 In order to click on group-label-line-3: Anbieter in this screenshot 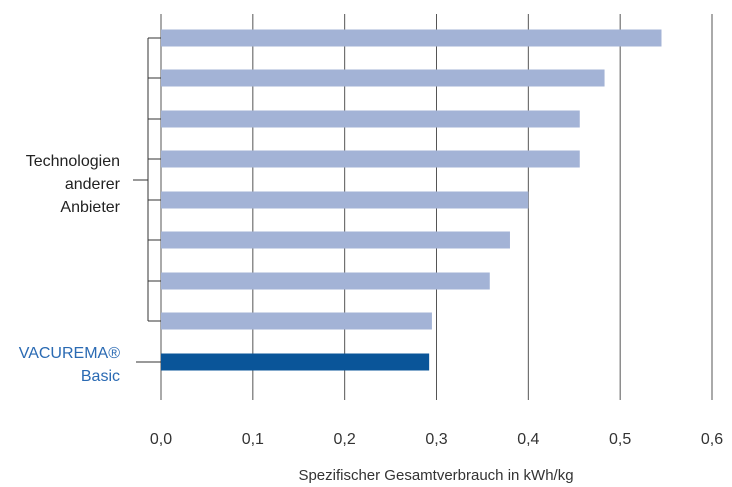, I will do `click(90, 207)`.